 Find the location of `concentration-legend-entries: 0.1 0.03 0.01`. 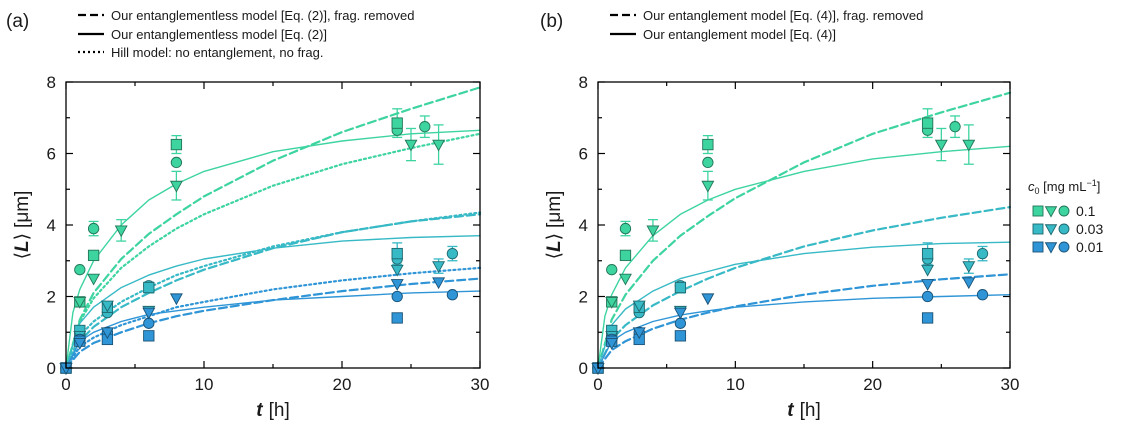

concentration-legend-entries: 0.1 0.03 0.01 is located at coordinates (1067, 229).